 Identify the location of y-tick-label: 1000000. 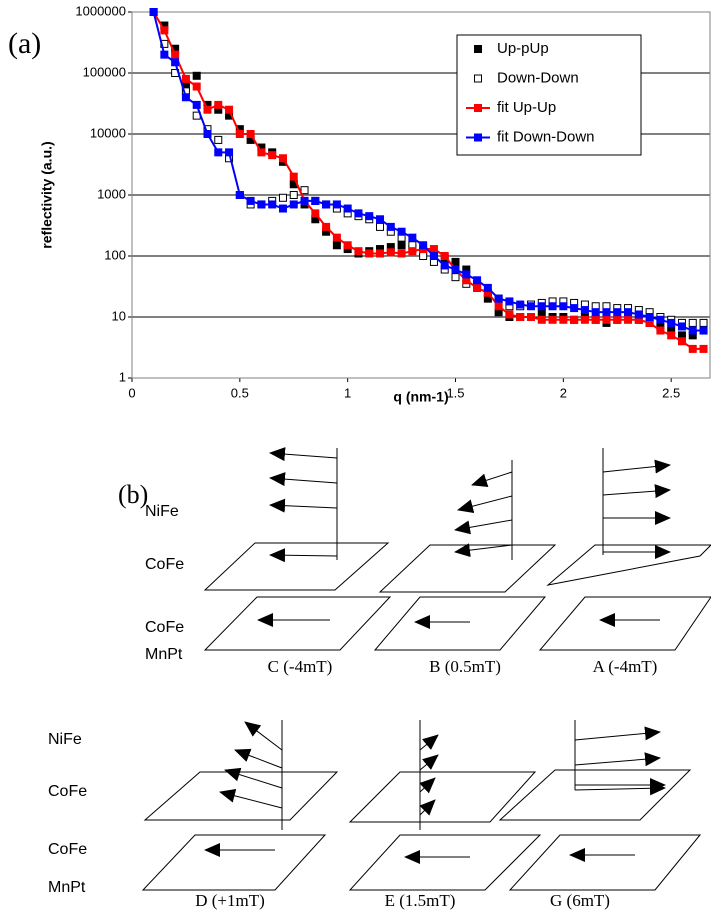
(100, 10).